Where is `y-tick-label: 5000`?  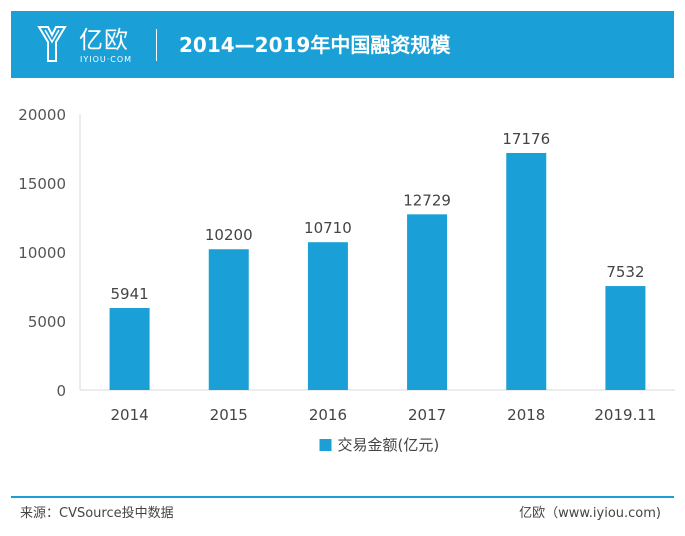 y-tick-label: 5000 is located at coordinates (47, 322).